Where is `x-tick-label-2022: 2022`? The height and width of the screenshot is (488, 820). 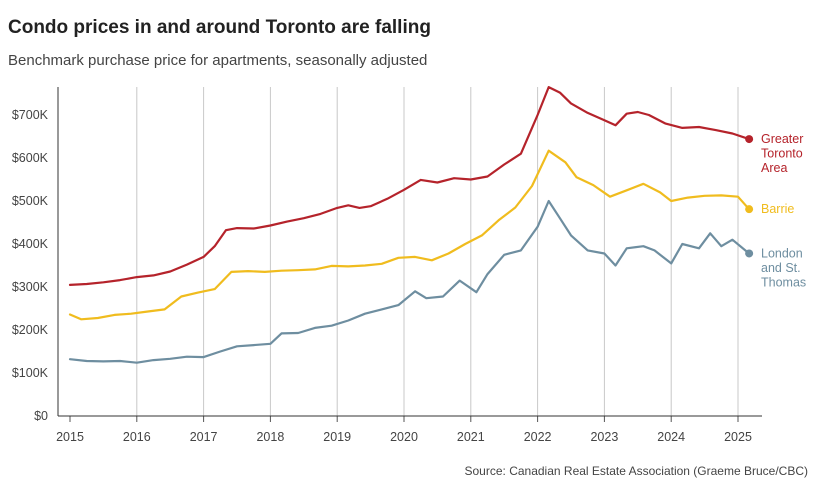
x-tick-label-2022: 2022 is located at coordinates (538, 437).